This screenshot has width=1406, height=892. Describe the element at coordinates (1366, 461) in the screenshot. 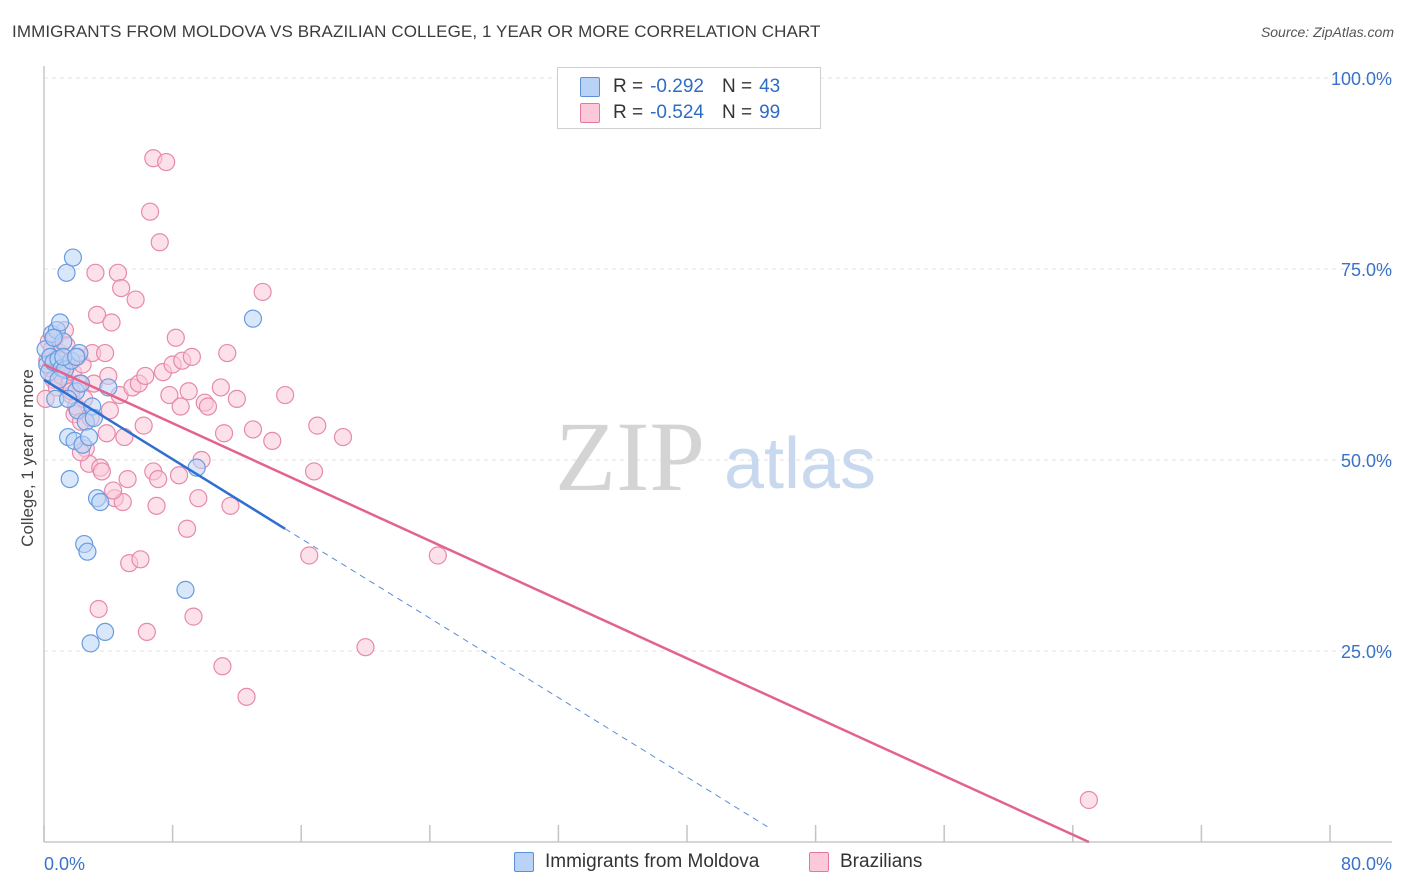

I see `y-tick-label: 50.0%` at that location.